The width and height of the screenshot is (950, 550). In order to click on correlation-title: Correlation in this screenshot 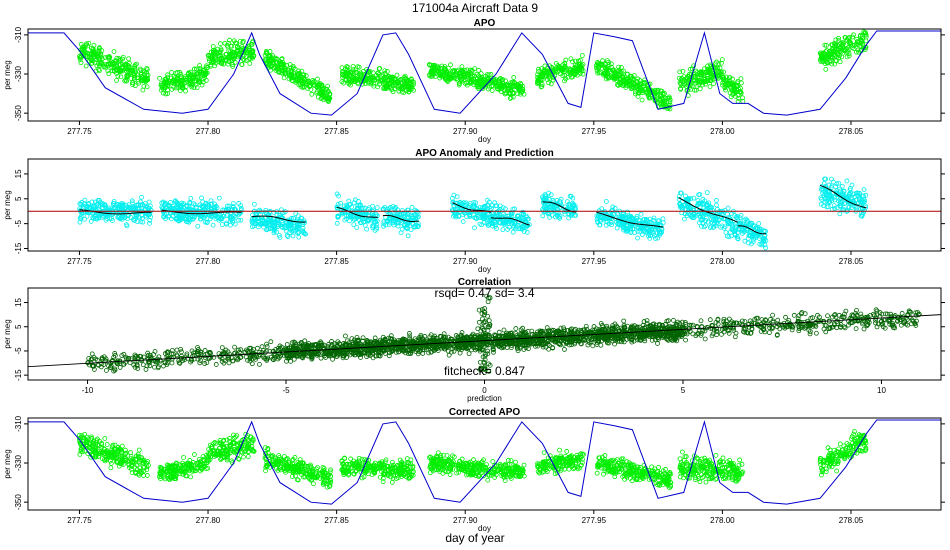, I will do `click(484, 282)`.